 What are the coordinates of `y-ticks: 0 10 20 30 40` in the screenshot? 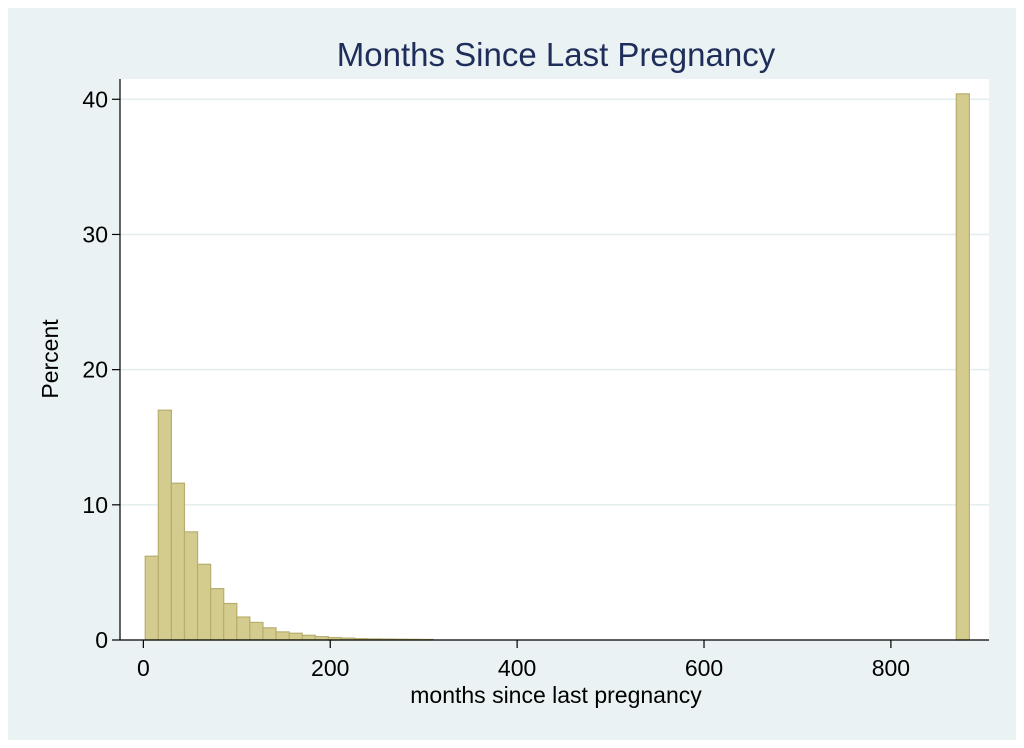 It's located at (101, 369).